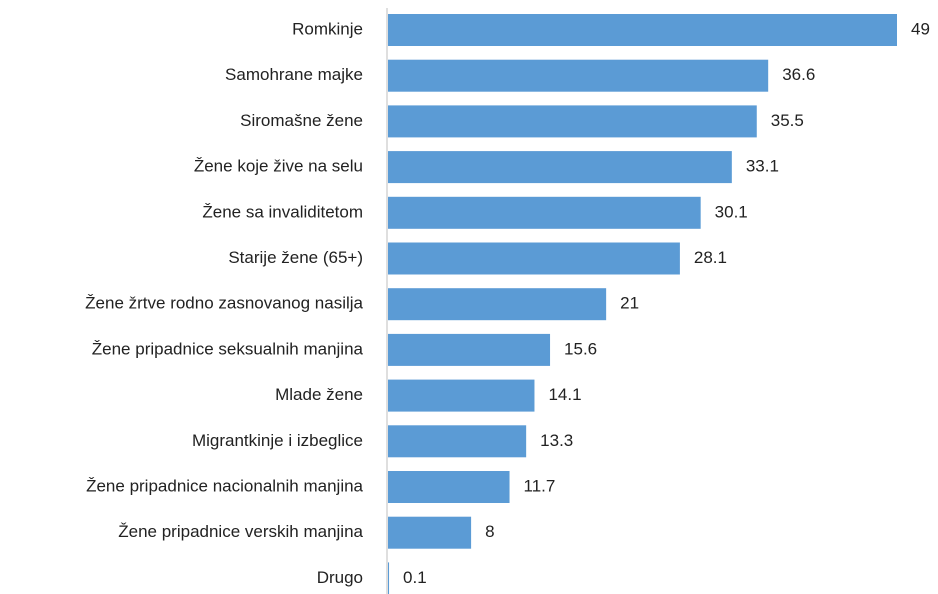 The image size is (938, 594). I want to click on value-label: 13.3, so click(556, 440).